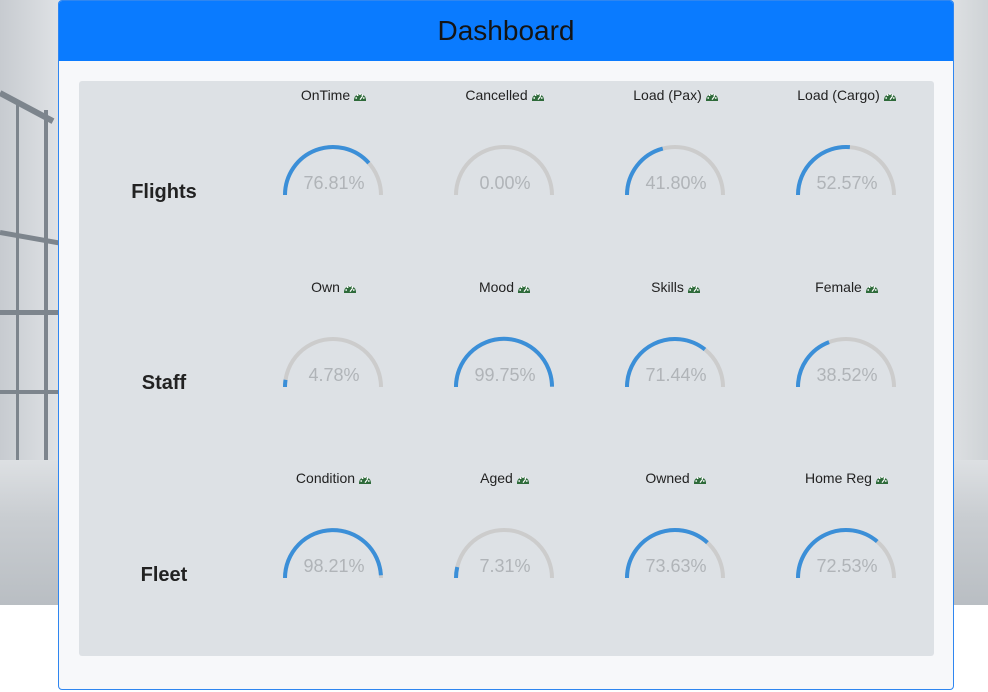 This screenshot has height=692, width=988. Describe the element at coordinates (667, 287) in the screenshot. I see `gauge-title-label: Skills` at that location.